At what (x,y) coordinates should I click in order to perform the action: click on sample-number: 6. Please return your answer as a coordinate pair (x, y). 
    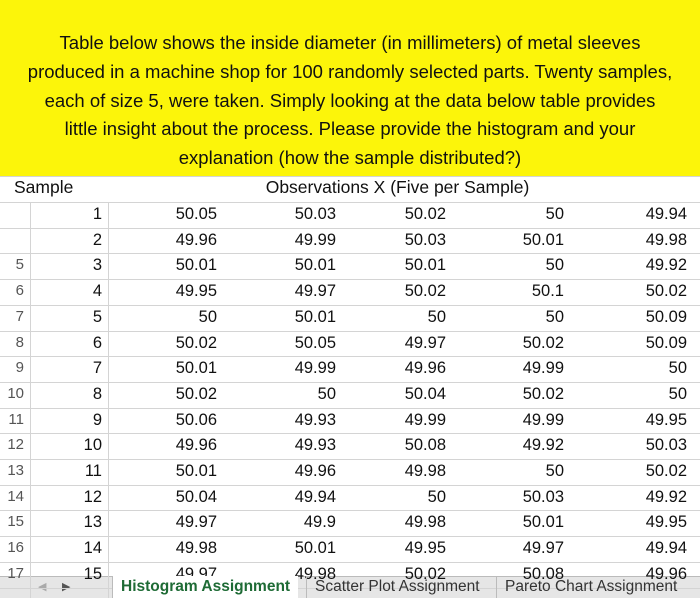
    Looking at the image, I should click on (97, 342).